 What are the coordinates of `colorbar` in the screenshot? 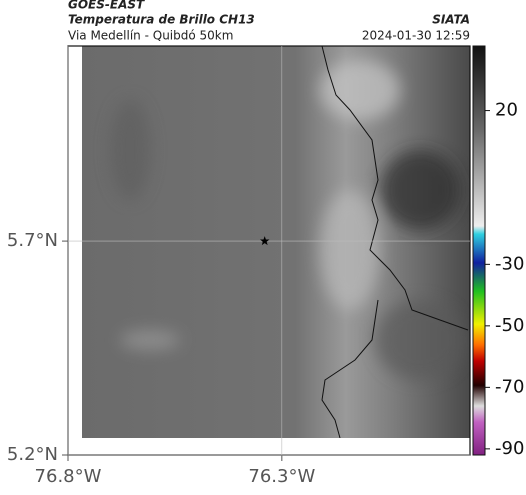 It's located at (479, 250).